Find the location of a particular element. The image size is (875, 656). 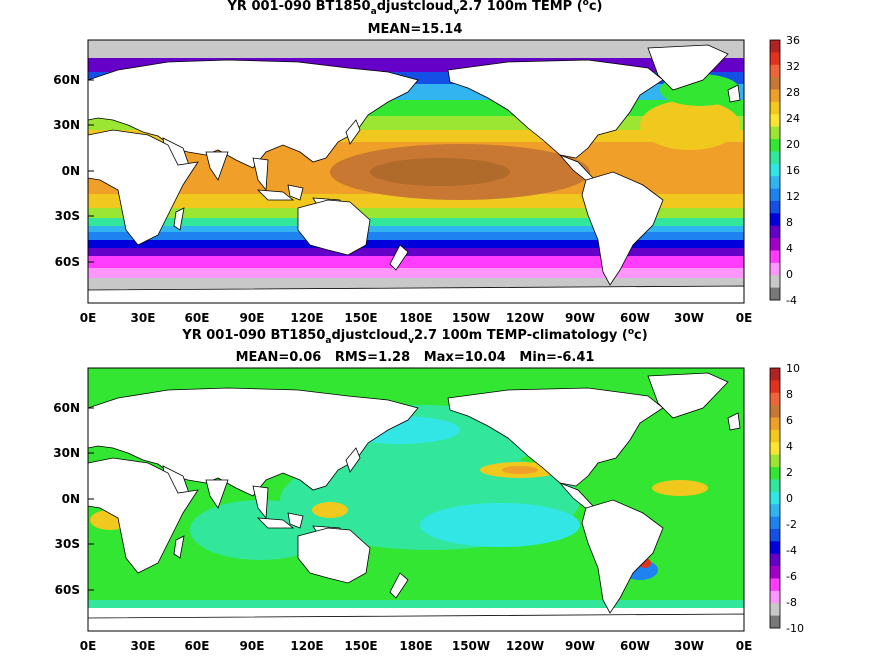

panel-top-stats: MEAN=15.14 is located at coordinates (415, 29).